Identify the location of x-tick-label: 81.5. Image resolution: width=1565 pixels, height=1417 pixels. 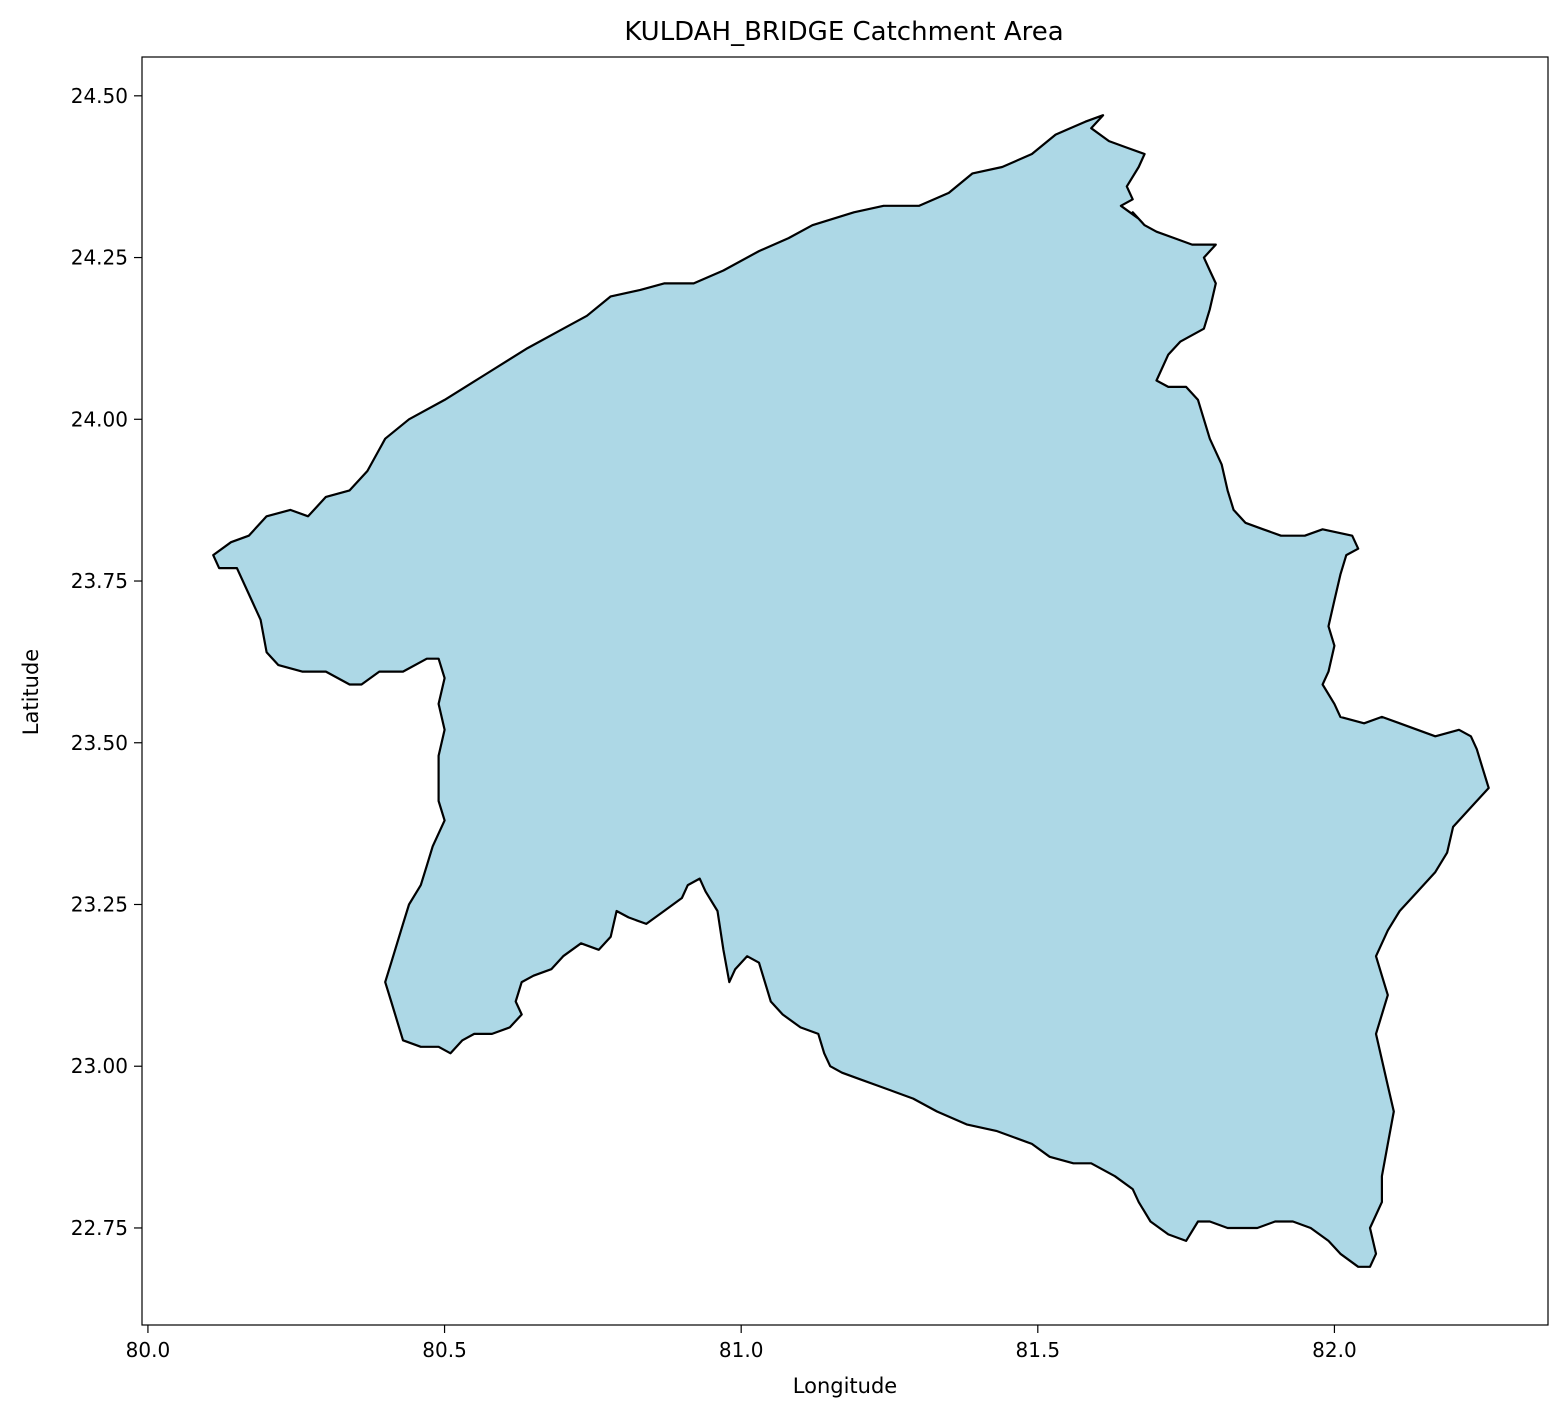
(1038, 1350).